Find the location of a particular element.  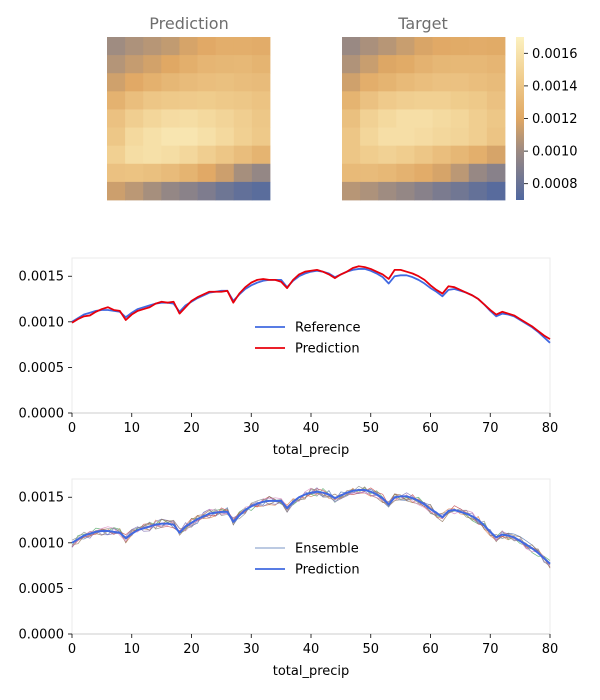

prediction-heatmap-title: Prediction is located at coordinates (188, 23).